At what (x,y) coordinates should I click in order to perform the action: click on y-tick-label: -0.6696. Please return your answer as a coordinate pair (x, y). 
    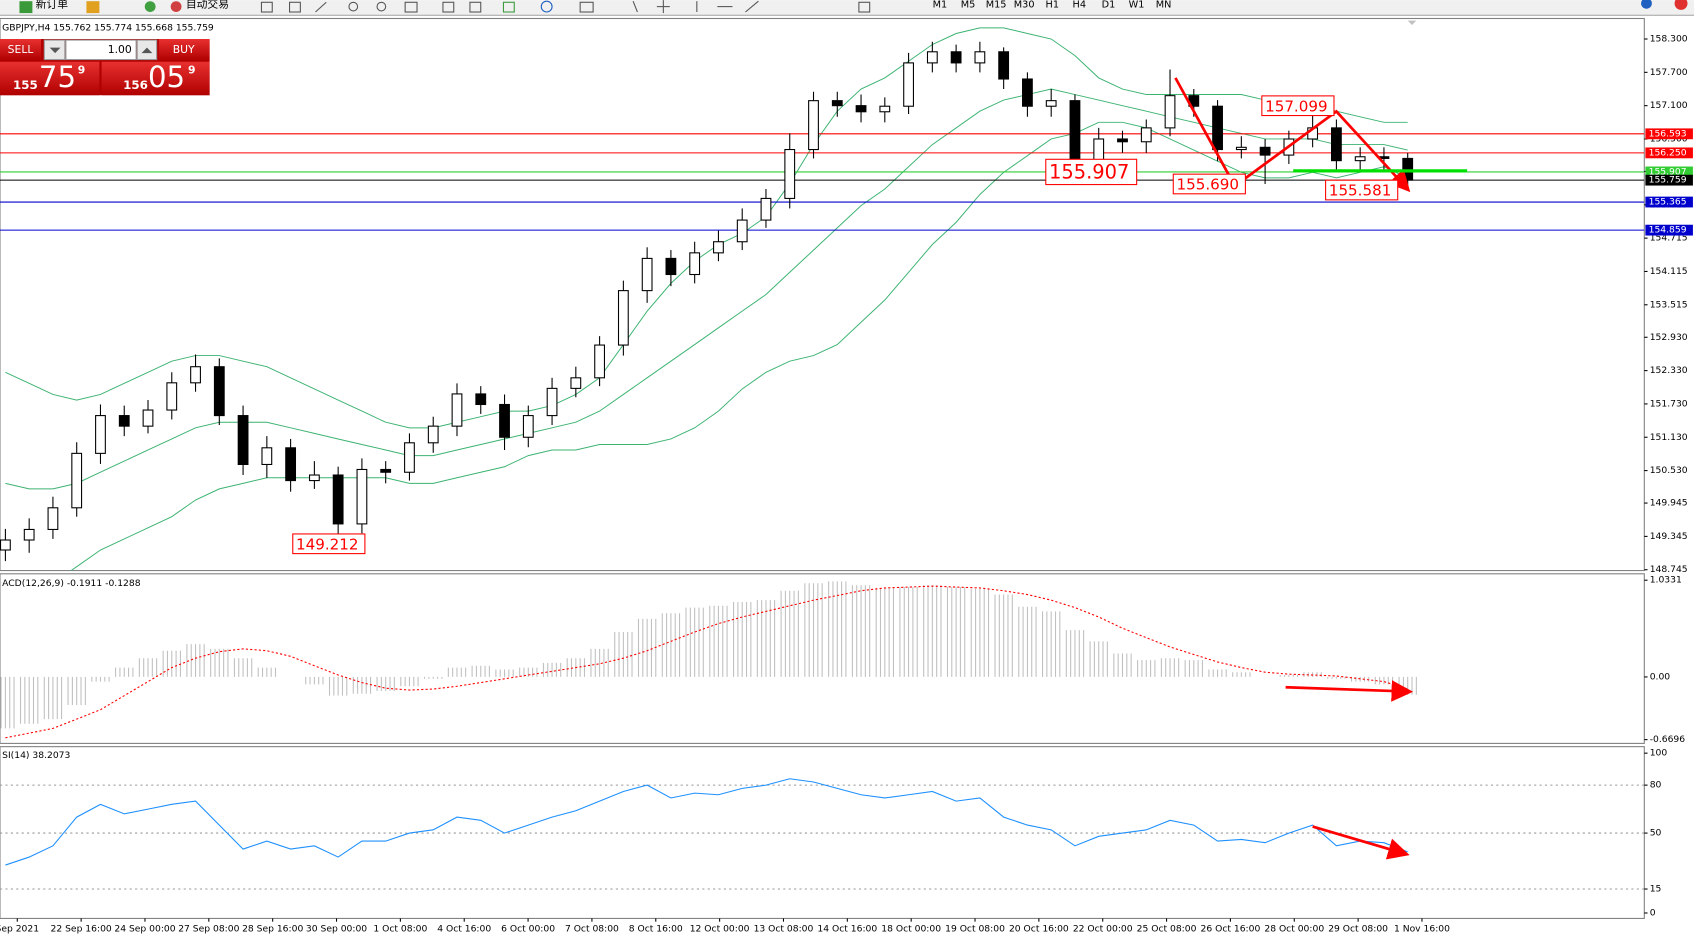
    Looking at the image, I should click on (1668, 739).